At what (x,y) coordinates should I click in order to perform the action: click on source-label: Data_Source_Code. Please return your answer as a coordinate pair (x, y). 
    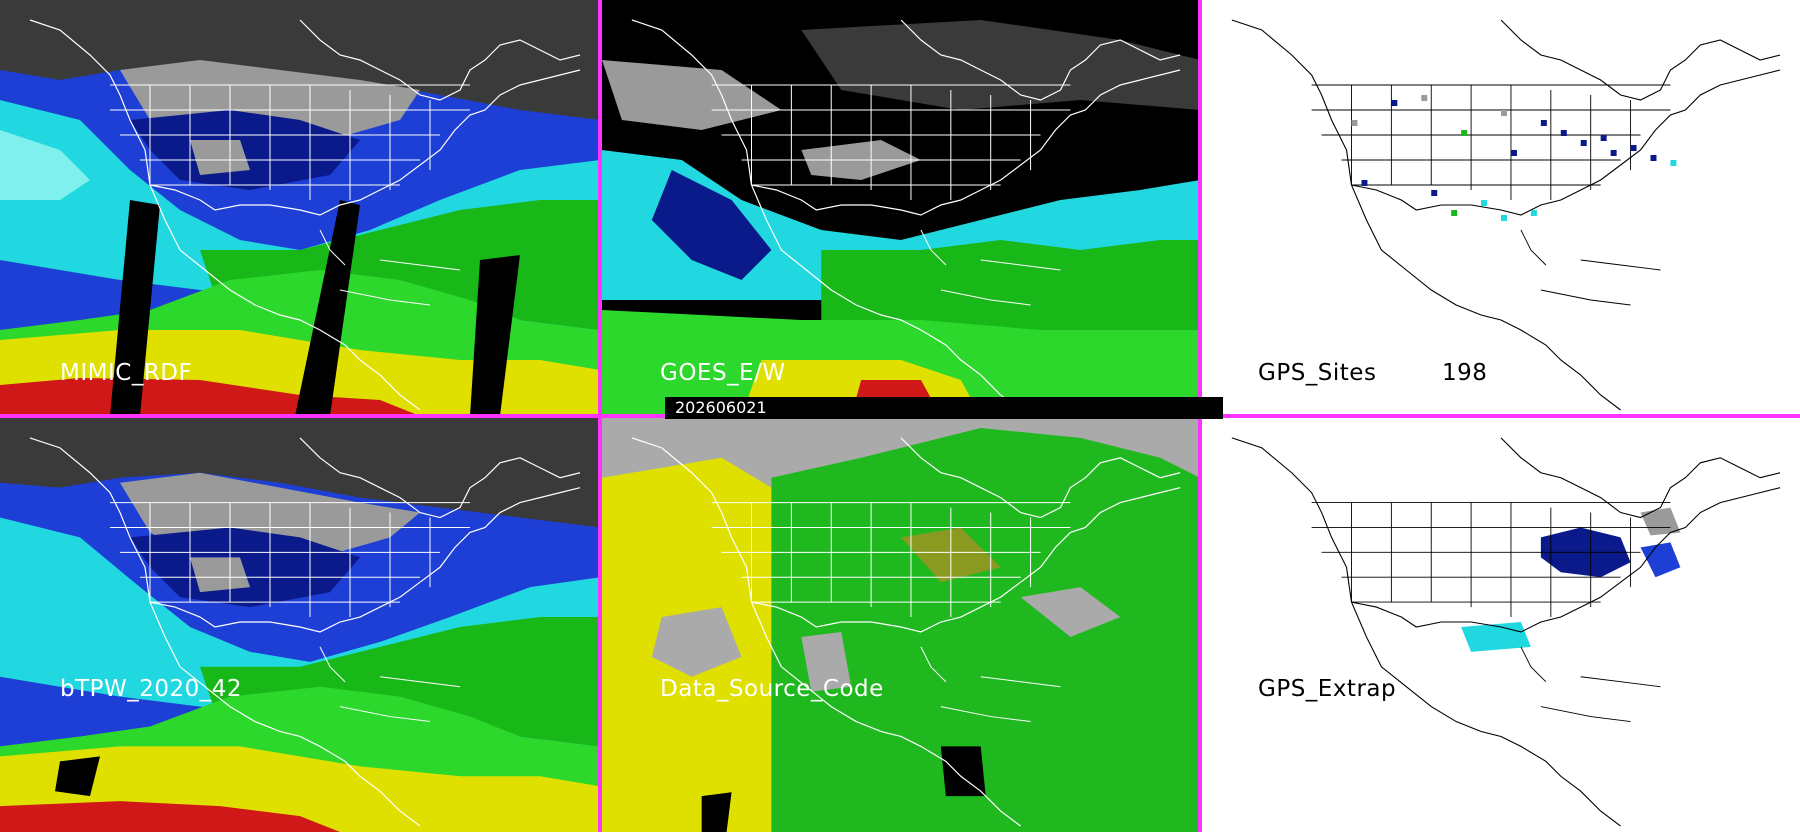
    Looking at the image, I should click on (772, 689).